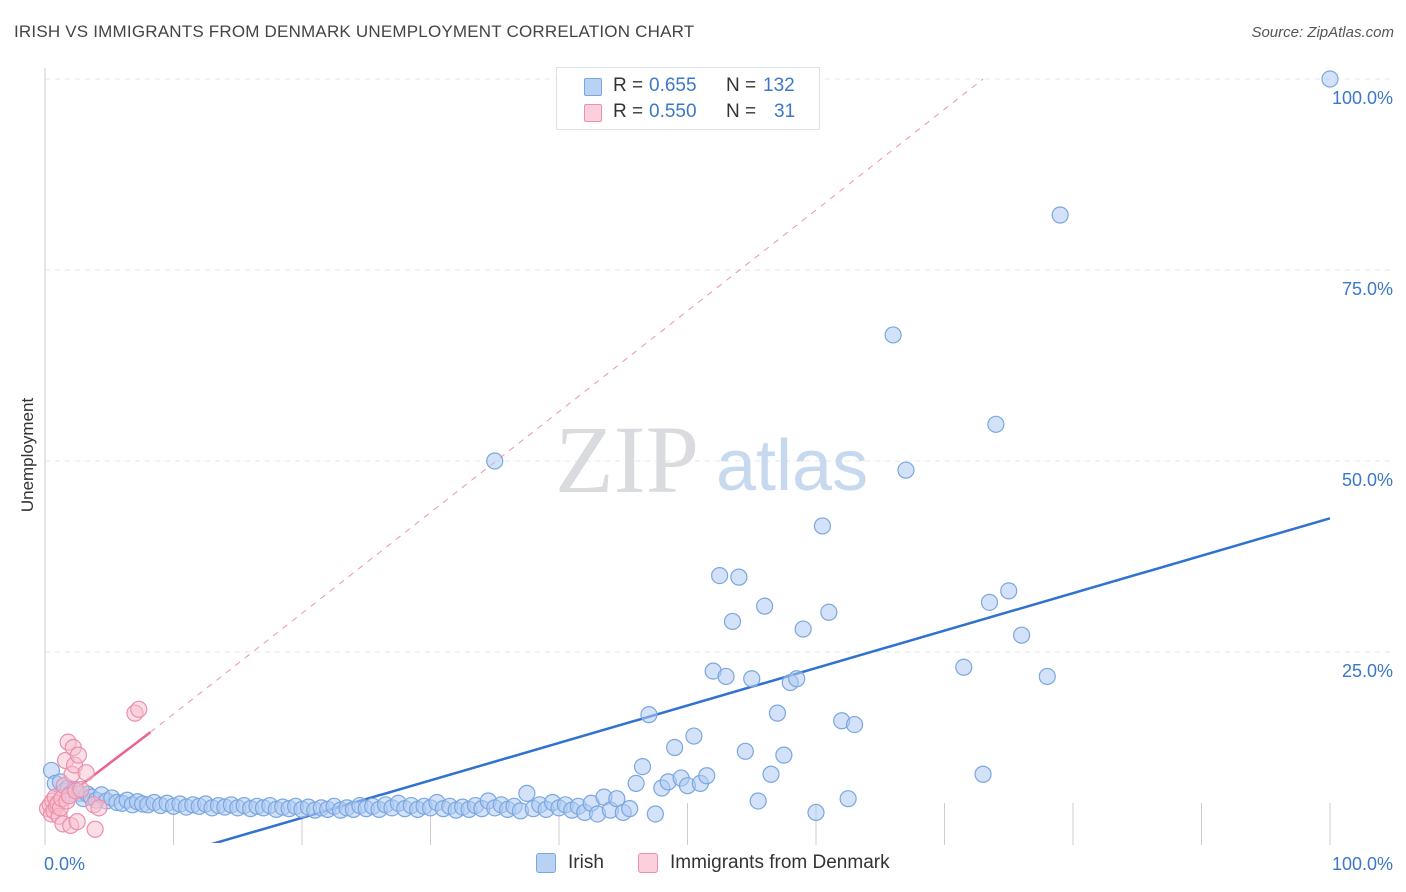 This screenshot has width=1406, height=892. I want to click on y-axis-label: Unemployment, so click(27, 455).